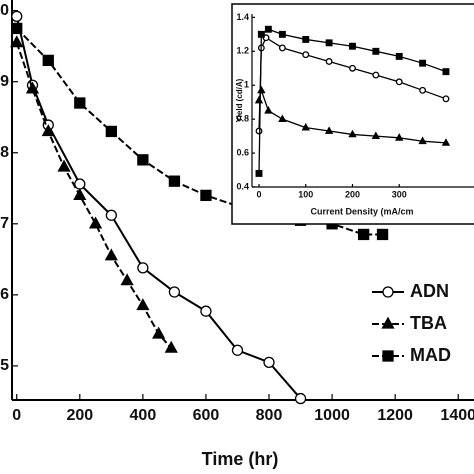 This screenshot has width=474, height=474. What do you see at coordinates (430, 355) in the screenshot?
I see `legend-label: MAD` at bounding box center [430, 355].